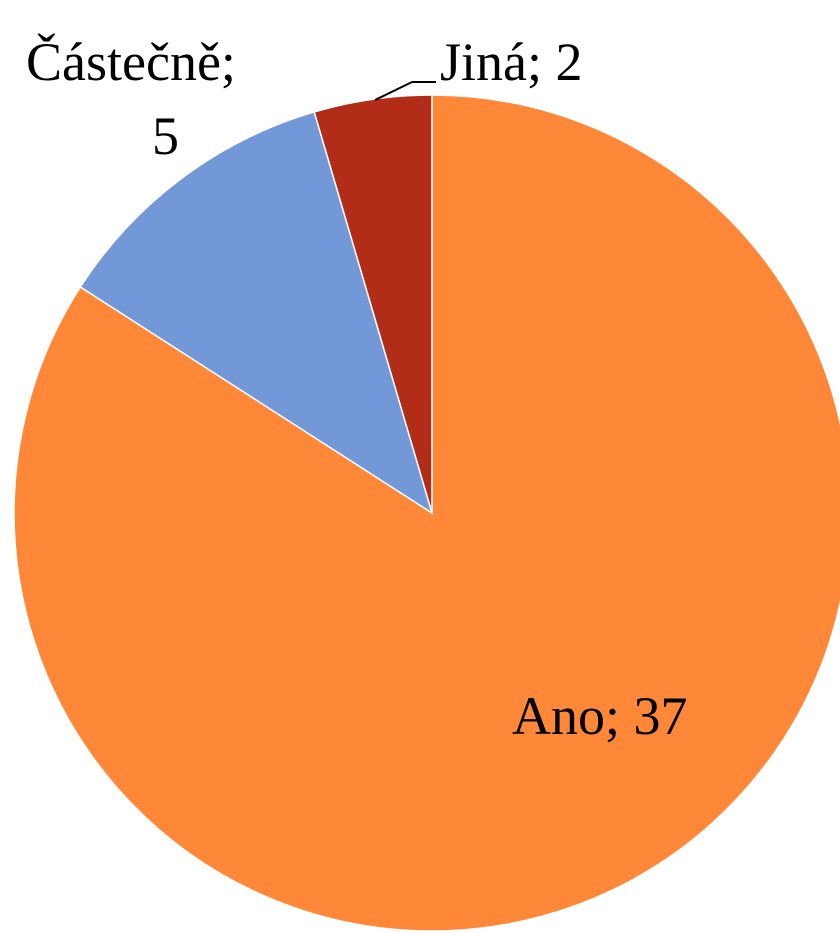 The height and width of the screenshot is (933, 840). What do you see at coordinates (393, 91) in the screenshot?
I see `jina-leader-line` at bounding box center [393, 91].